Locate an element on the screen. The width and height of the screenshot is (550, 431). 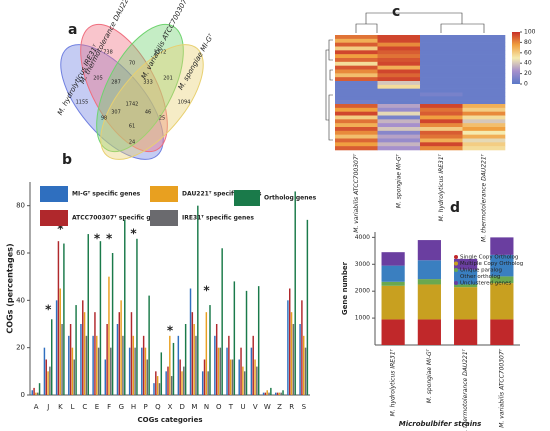
venn-count: 98 is located at coordinates (104, 119).